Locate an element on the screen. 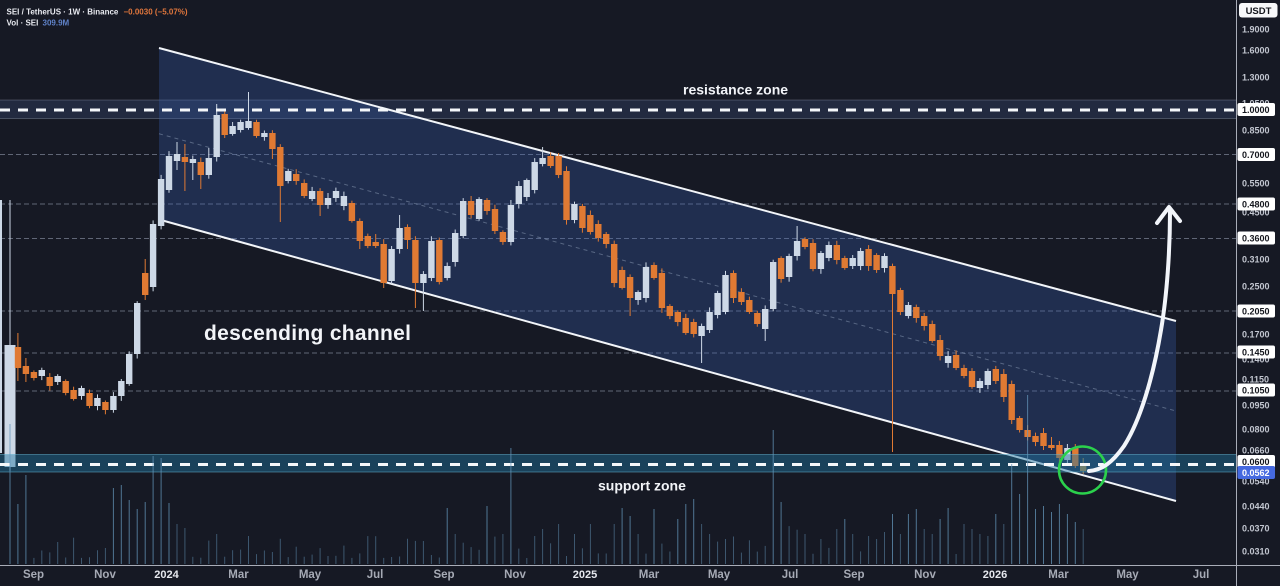  svg-text: 0.8500 is located at coordinates (1256, 131).